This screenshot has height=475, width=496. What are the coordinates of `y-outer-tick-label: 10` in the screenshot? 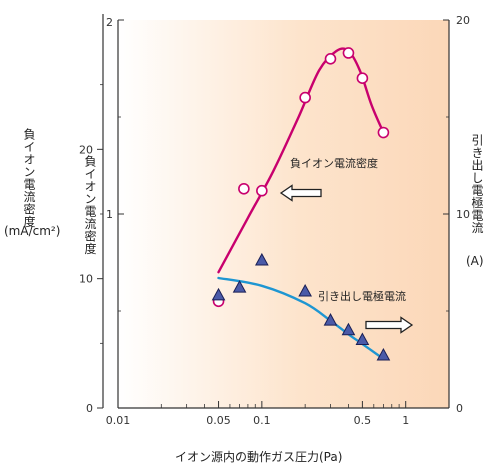 It's located at (86, 279).